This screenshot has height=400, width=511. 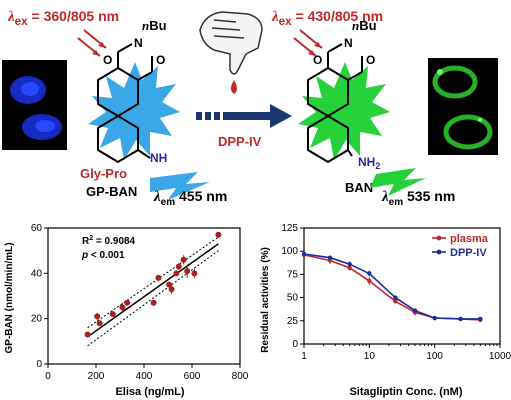 What do you see at coordinates (64, 18) in the screenshot?
I see `left-excitation-label: λex = 360/805 nm` at bounding box center [64, 18].